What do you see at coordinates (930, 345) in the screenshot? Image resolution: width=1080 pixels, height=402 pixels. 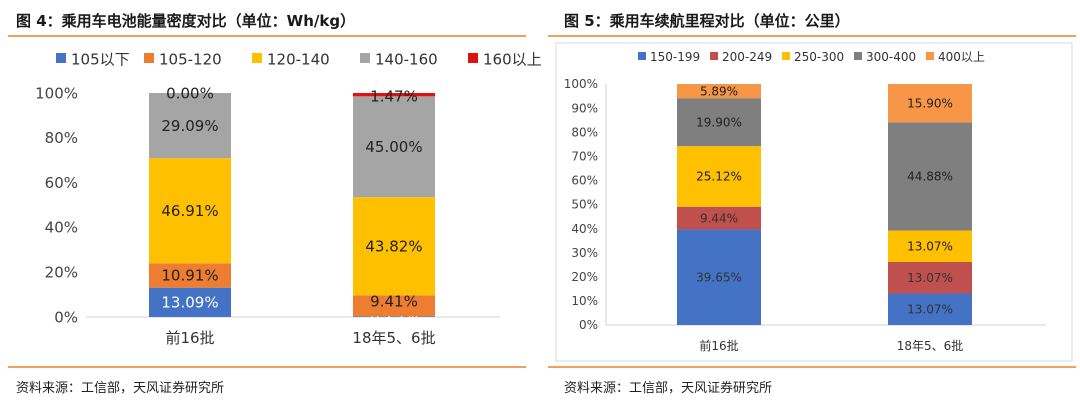 I see `fig5-category-label-1: 18年5、6批` at bounding box center [930, 345].